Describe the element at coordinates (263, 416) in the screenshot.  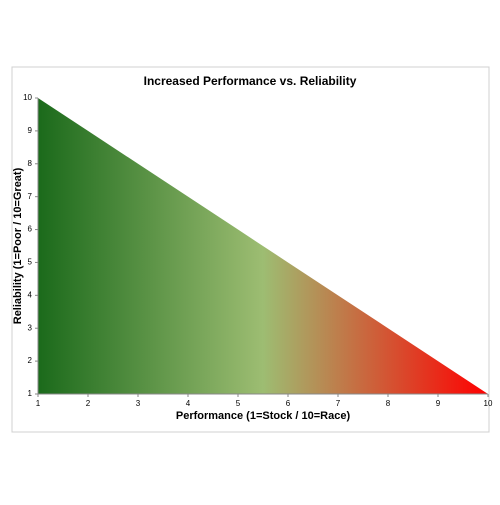
I see `x-axis-label: Performance (1=Stock / 10=Race)` at that location.